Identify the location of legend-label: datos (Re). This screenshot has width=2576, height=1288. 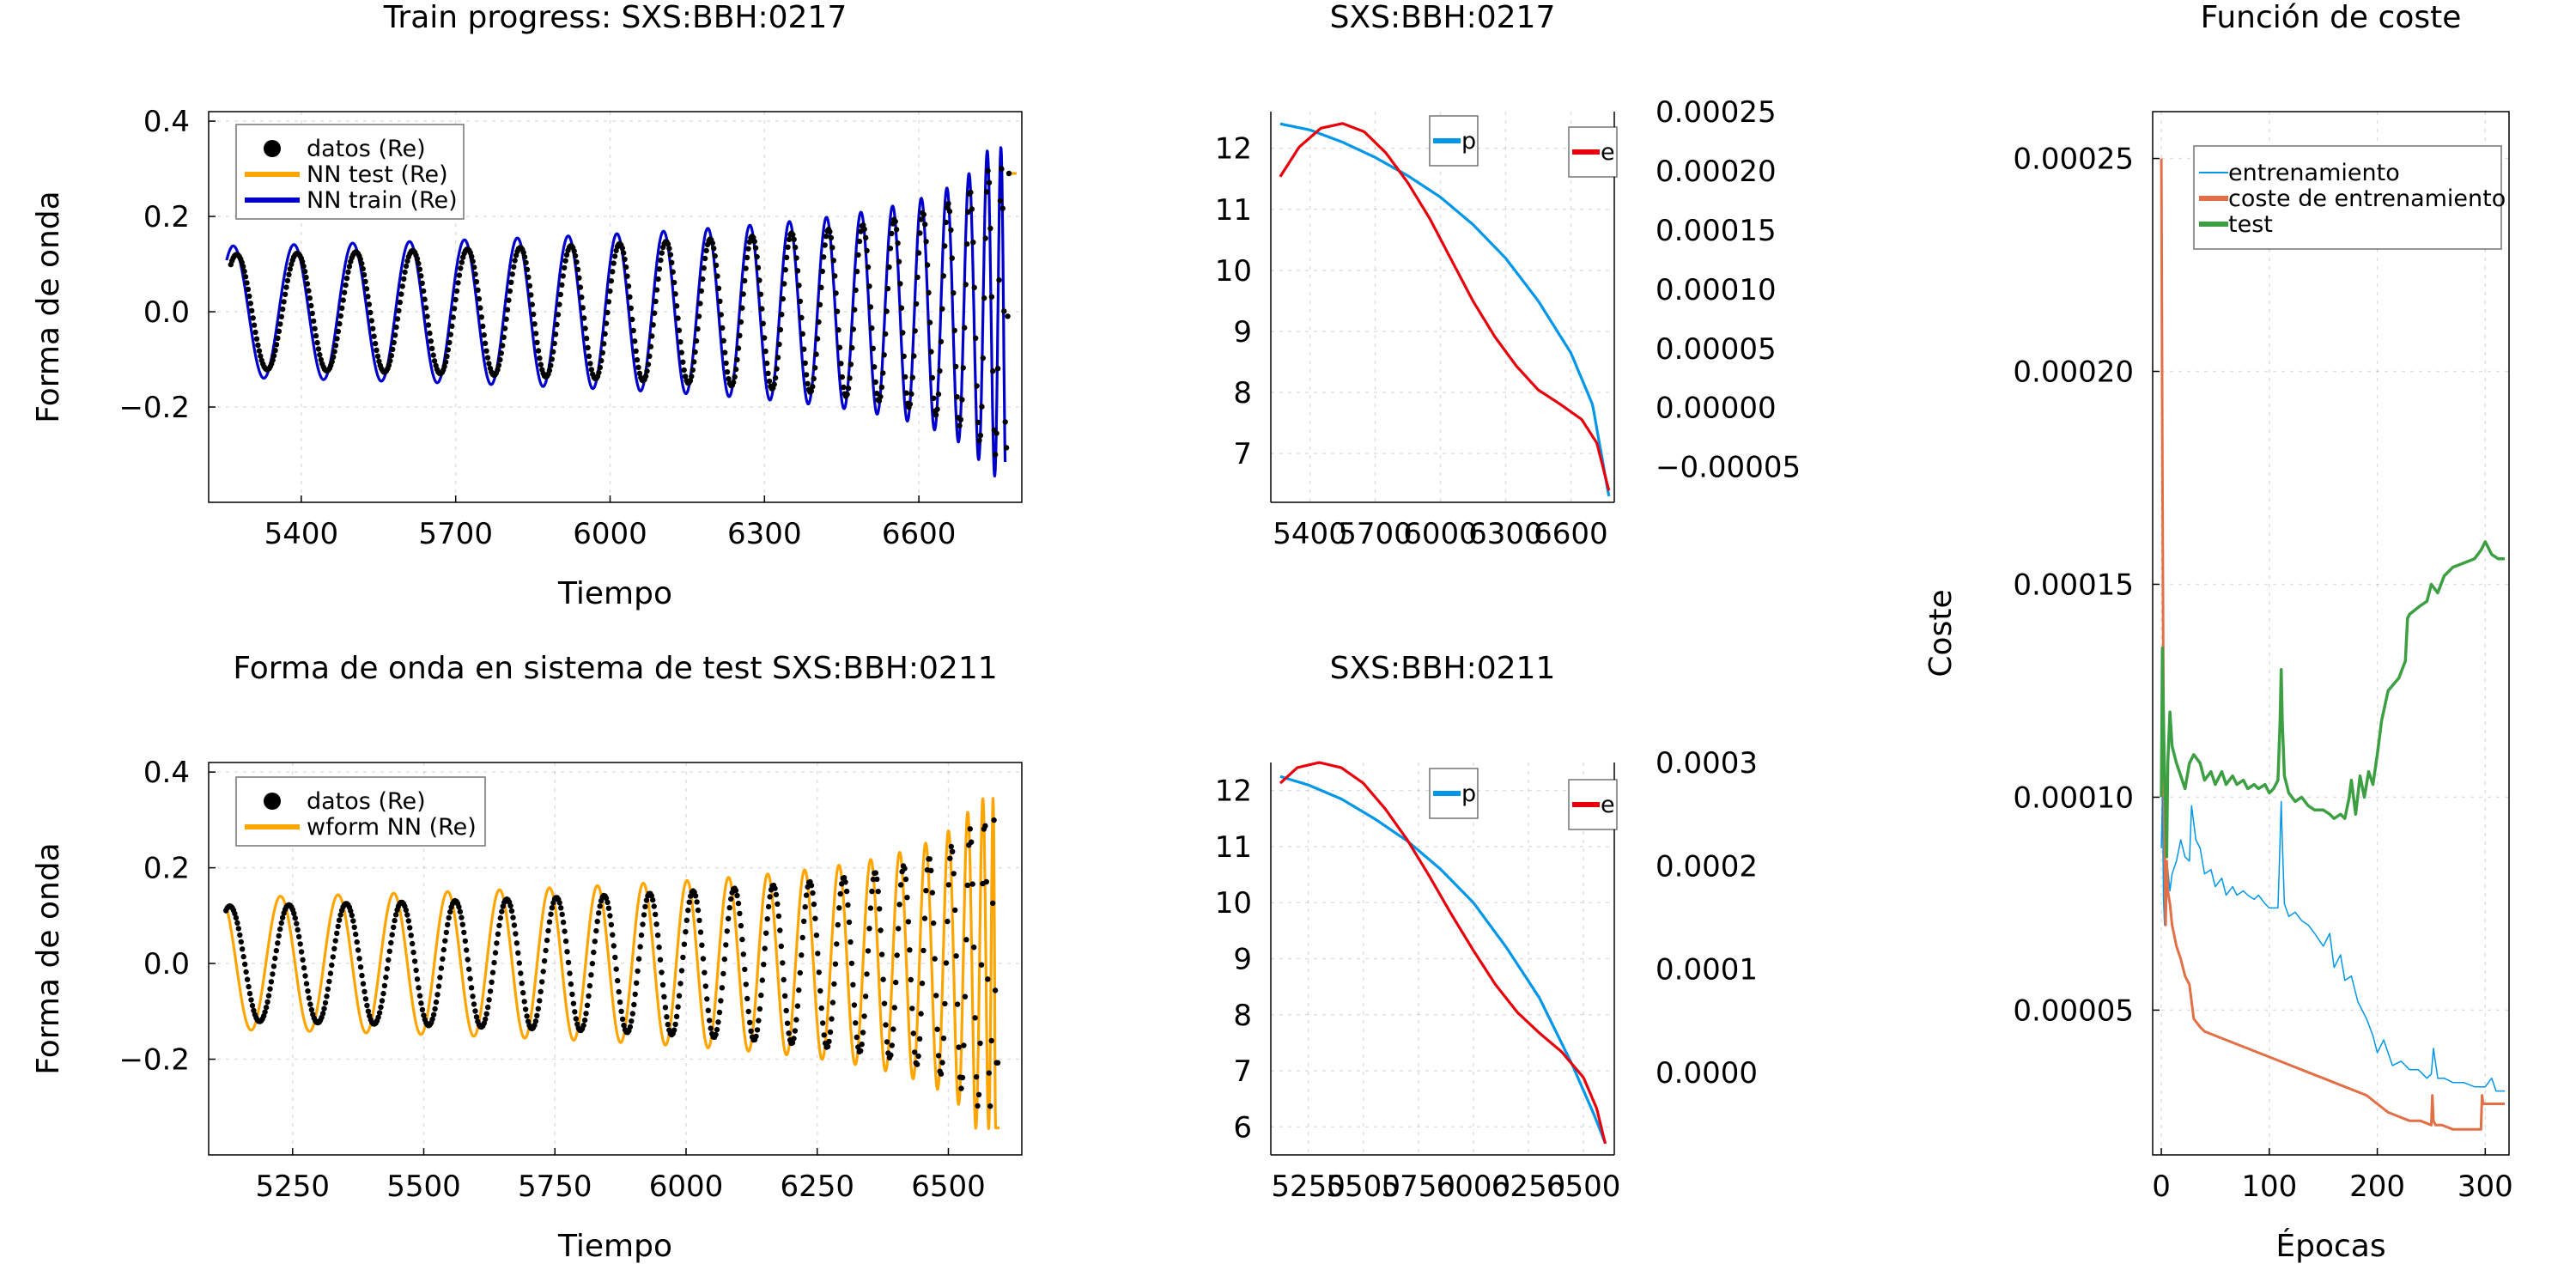
(366, 149).